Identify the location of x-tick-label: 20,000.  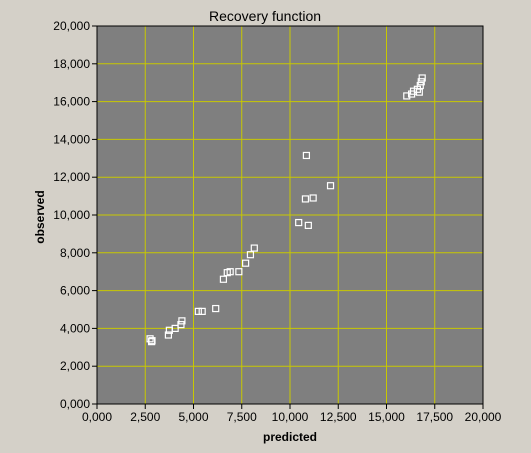
(483, 417).